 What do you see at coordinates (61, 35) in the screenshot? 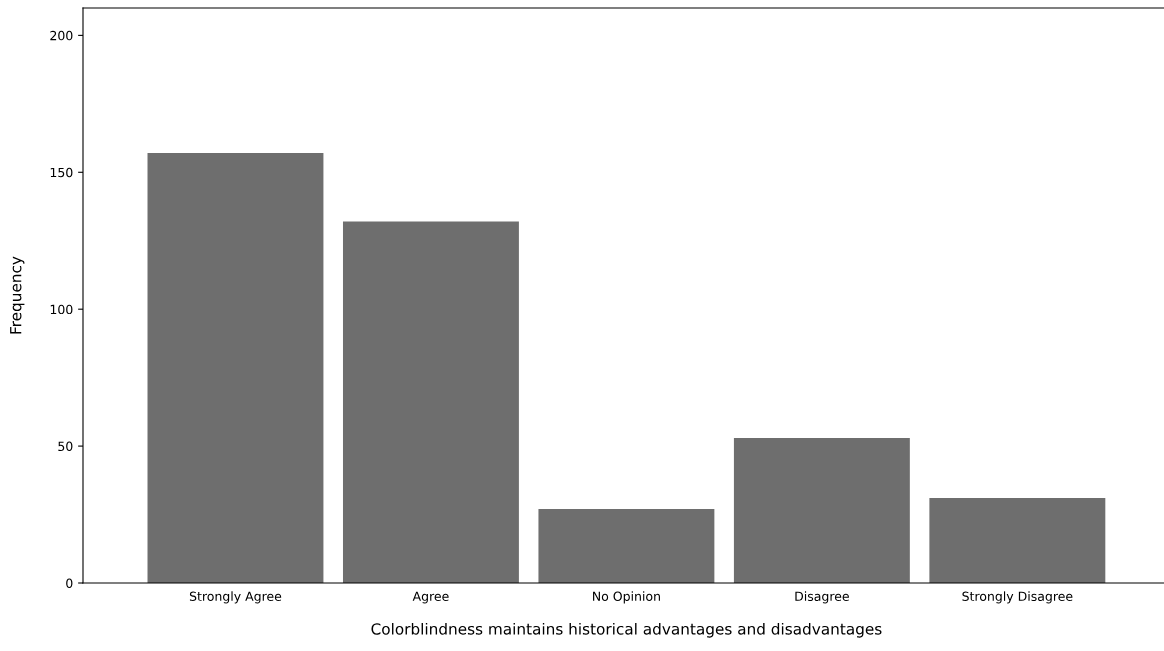
I see `y-tick-label: 200` at bounding box center [61, 35].